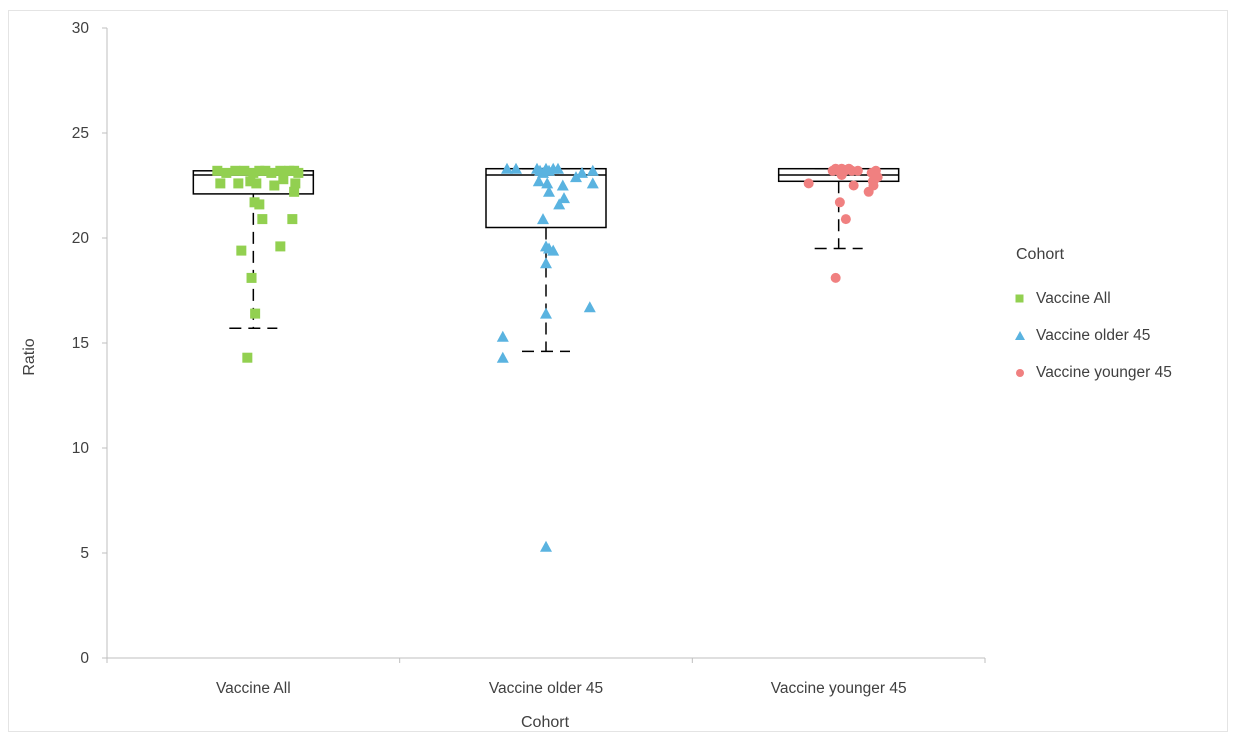 Image resolution: width=1235 pixels, height=736 pixels. I want to click on y-axis-title: Ratio, so click(29, 357).